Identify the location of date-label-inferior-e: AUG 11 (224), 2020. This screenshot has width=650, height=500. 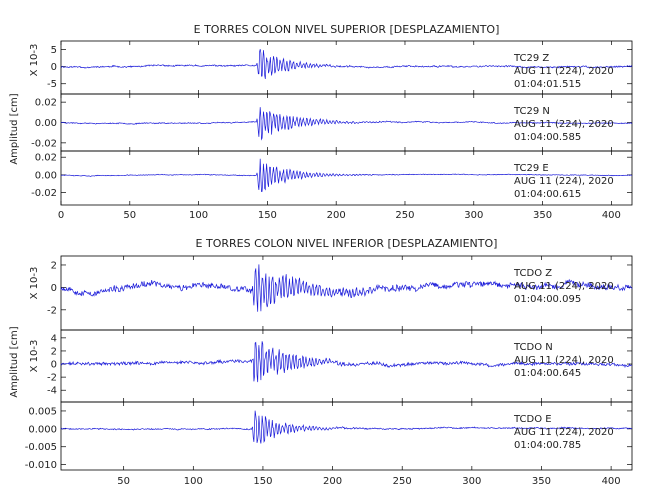
(564, 432).